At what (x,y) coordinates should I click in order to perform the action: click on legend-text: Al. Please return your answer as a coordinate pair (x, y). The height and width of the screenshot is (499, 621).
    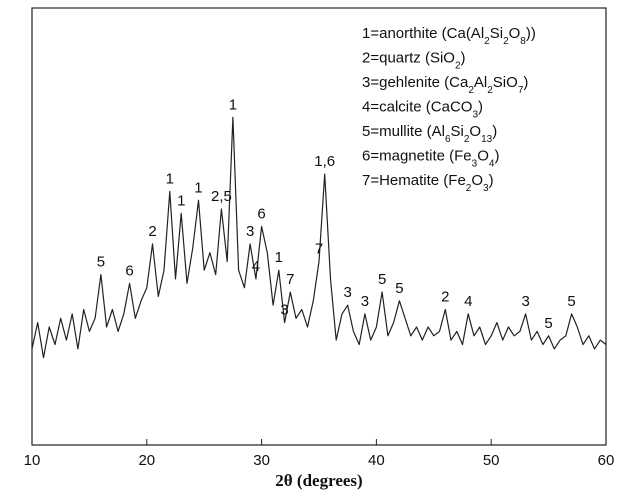
    Looking at the image, I should click on (480, 82).